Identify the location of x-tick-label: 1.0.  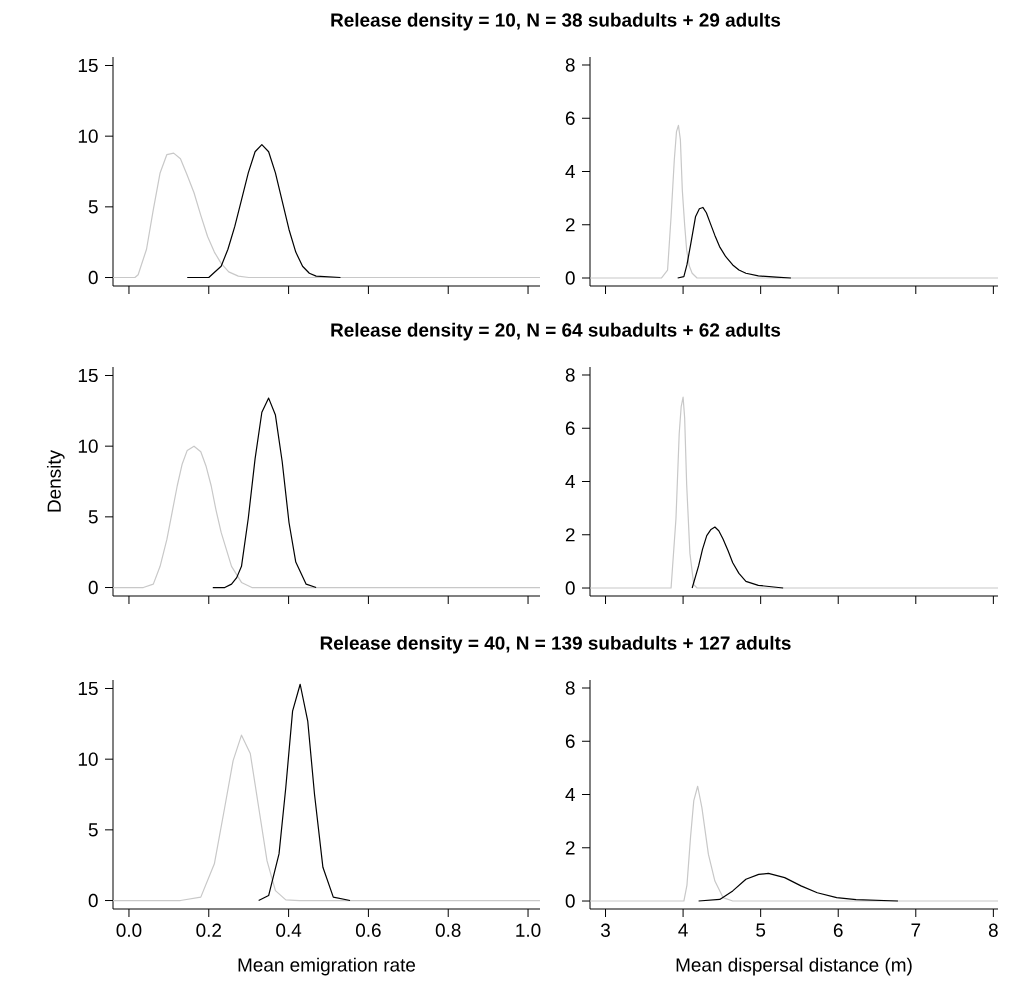
(528, 930).